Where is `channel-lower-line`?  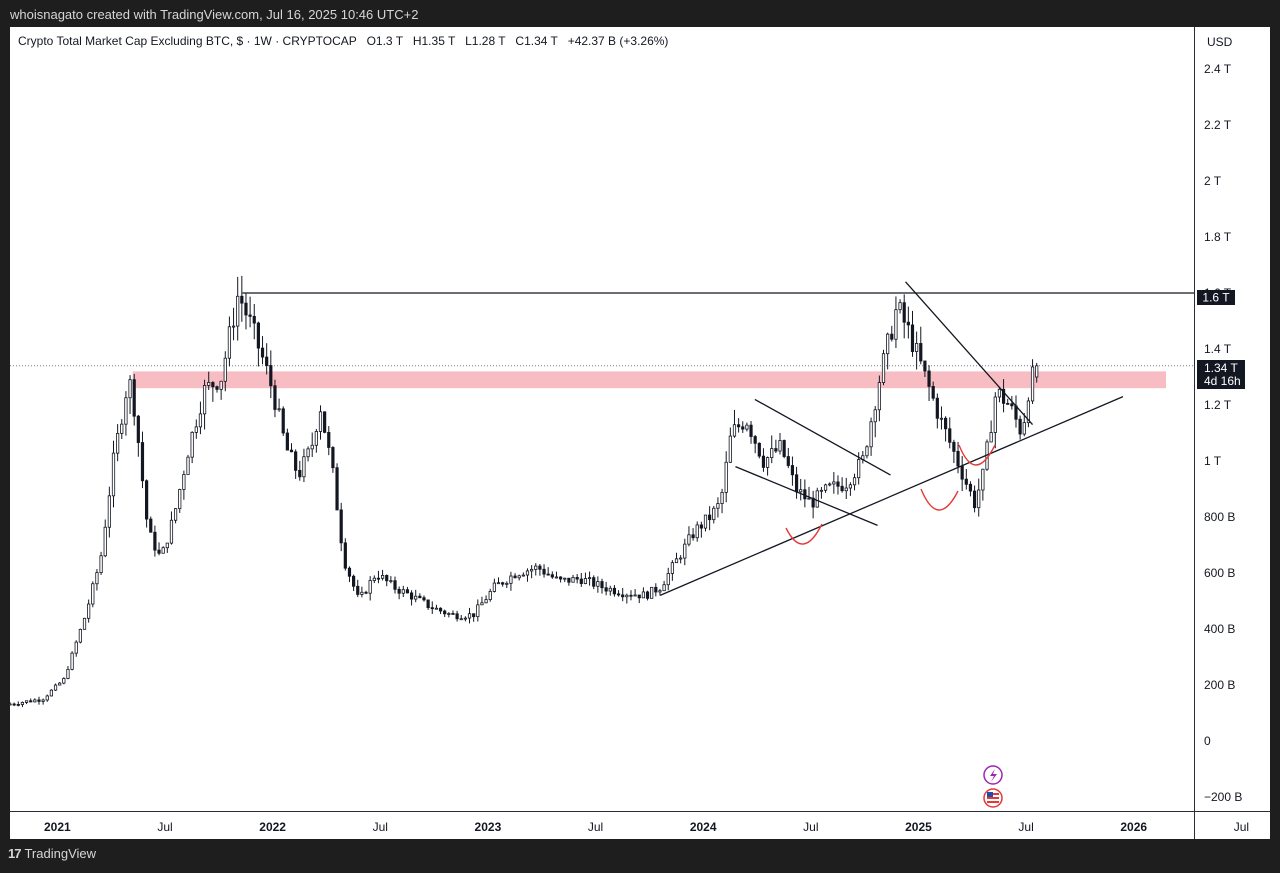 channel-lower-line is located at coordinates (806, 496).